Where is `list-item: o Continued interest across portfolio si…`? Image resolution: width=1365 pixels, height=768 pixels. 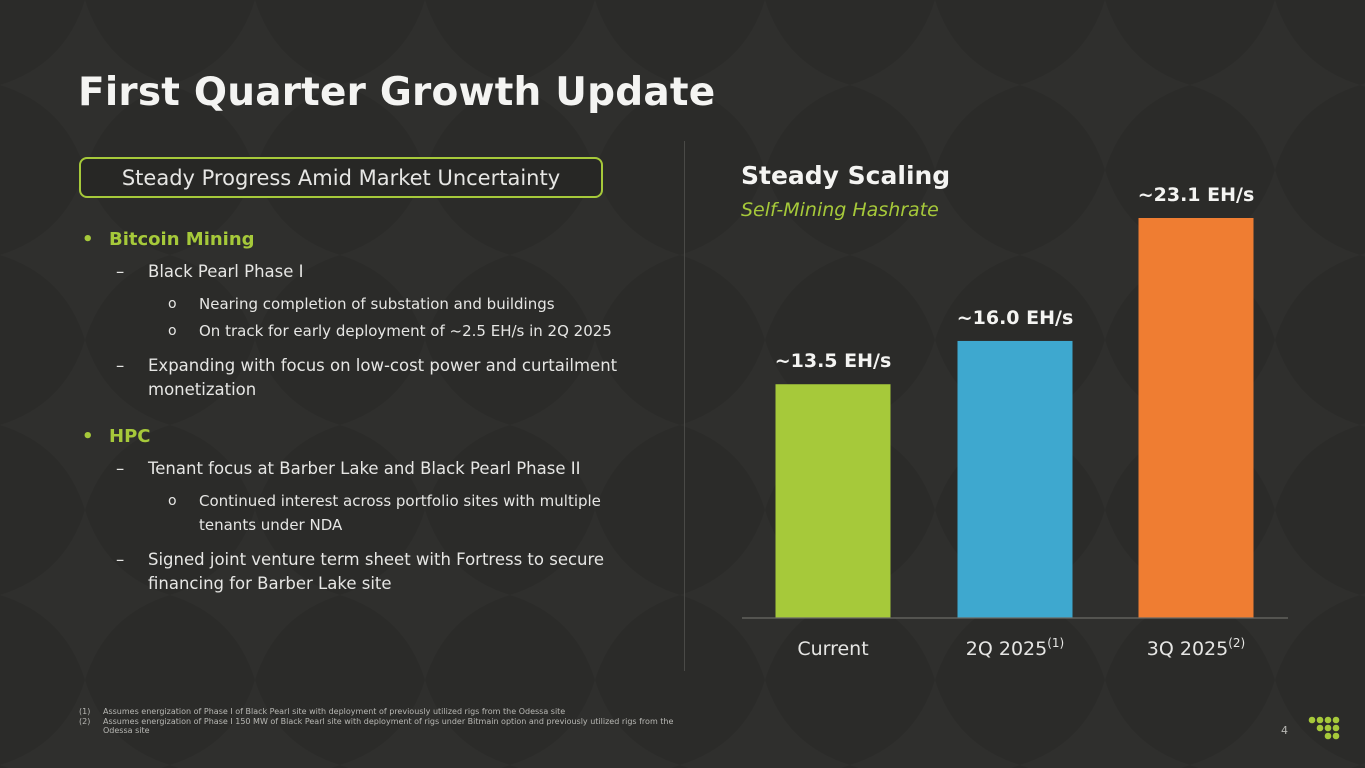 list-item: o Continued interest across portfolio si… is located at coordinates (360, 513).